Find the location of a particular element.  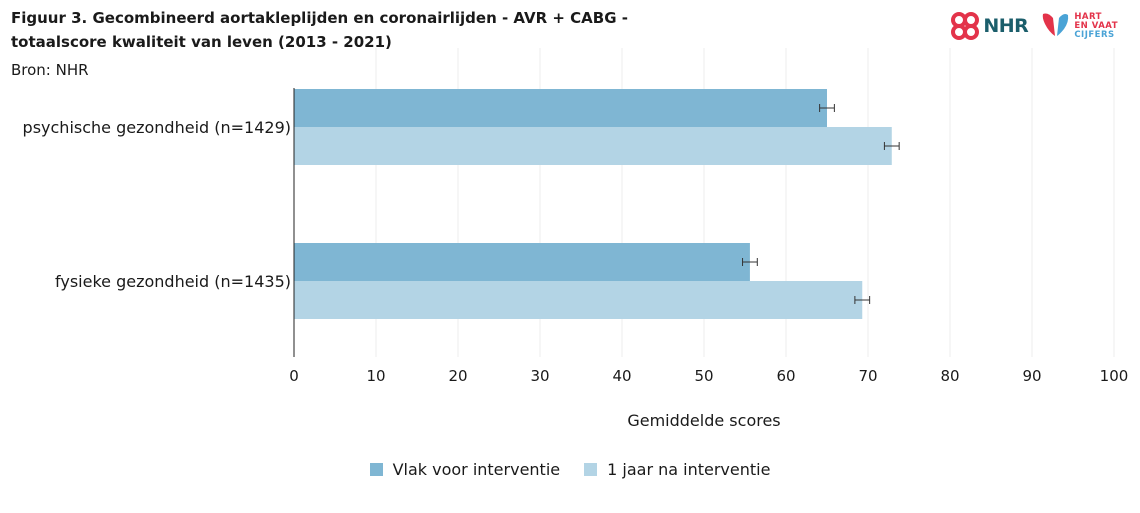

category-label-1: fysieke gezondheid (n=1435) is located at coordinates (173, 281).